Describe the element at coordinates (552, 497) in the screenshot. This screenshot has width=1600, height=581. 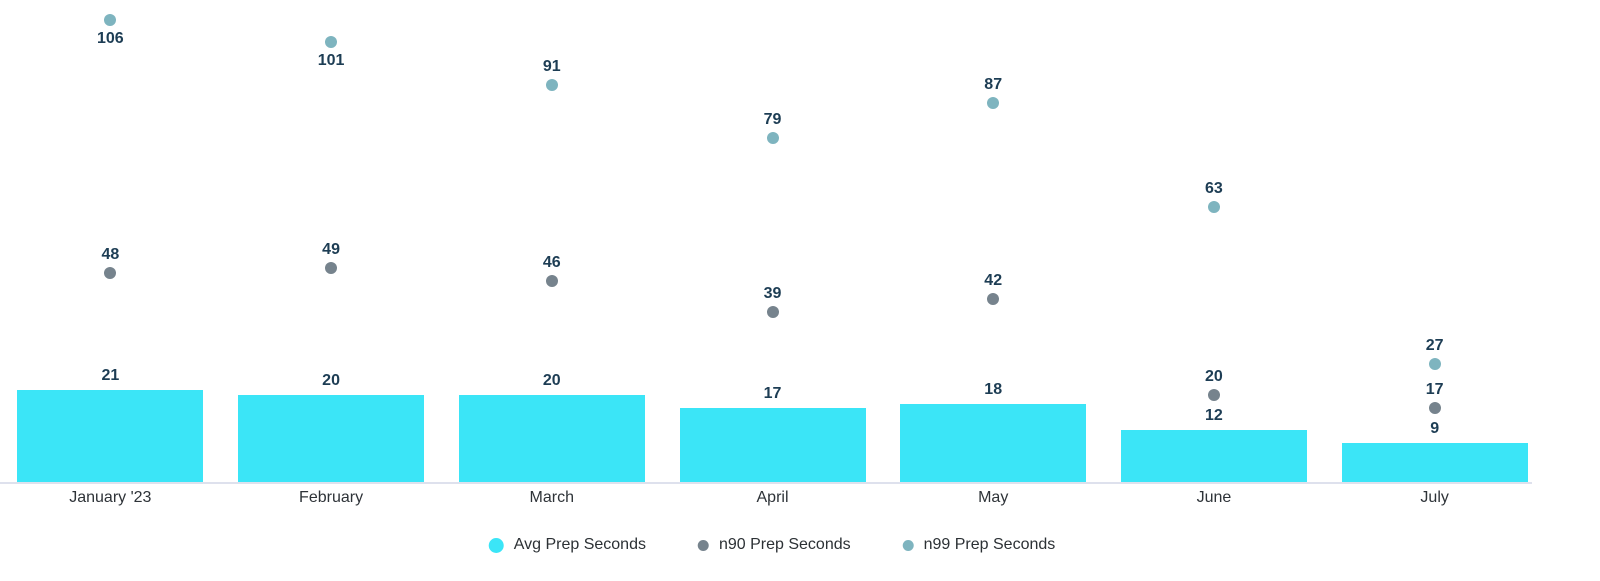
I see `x-axis-label-march: March` at that location.